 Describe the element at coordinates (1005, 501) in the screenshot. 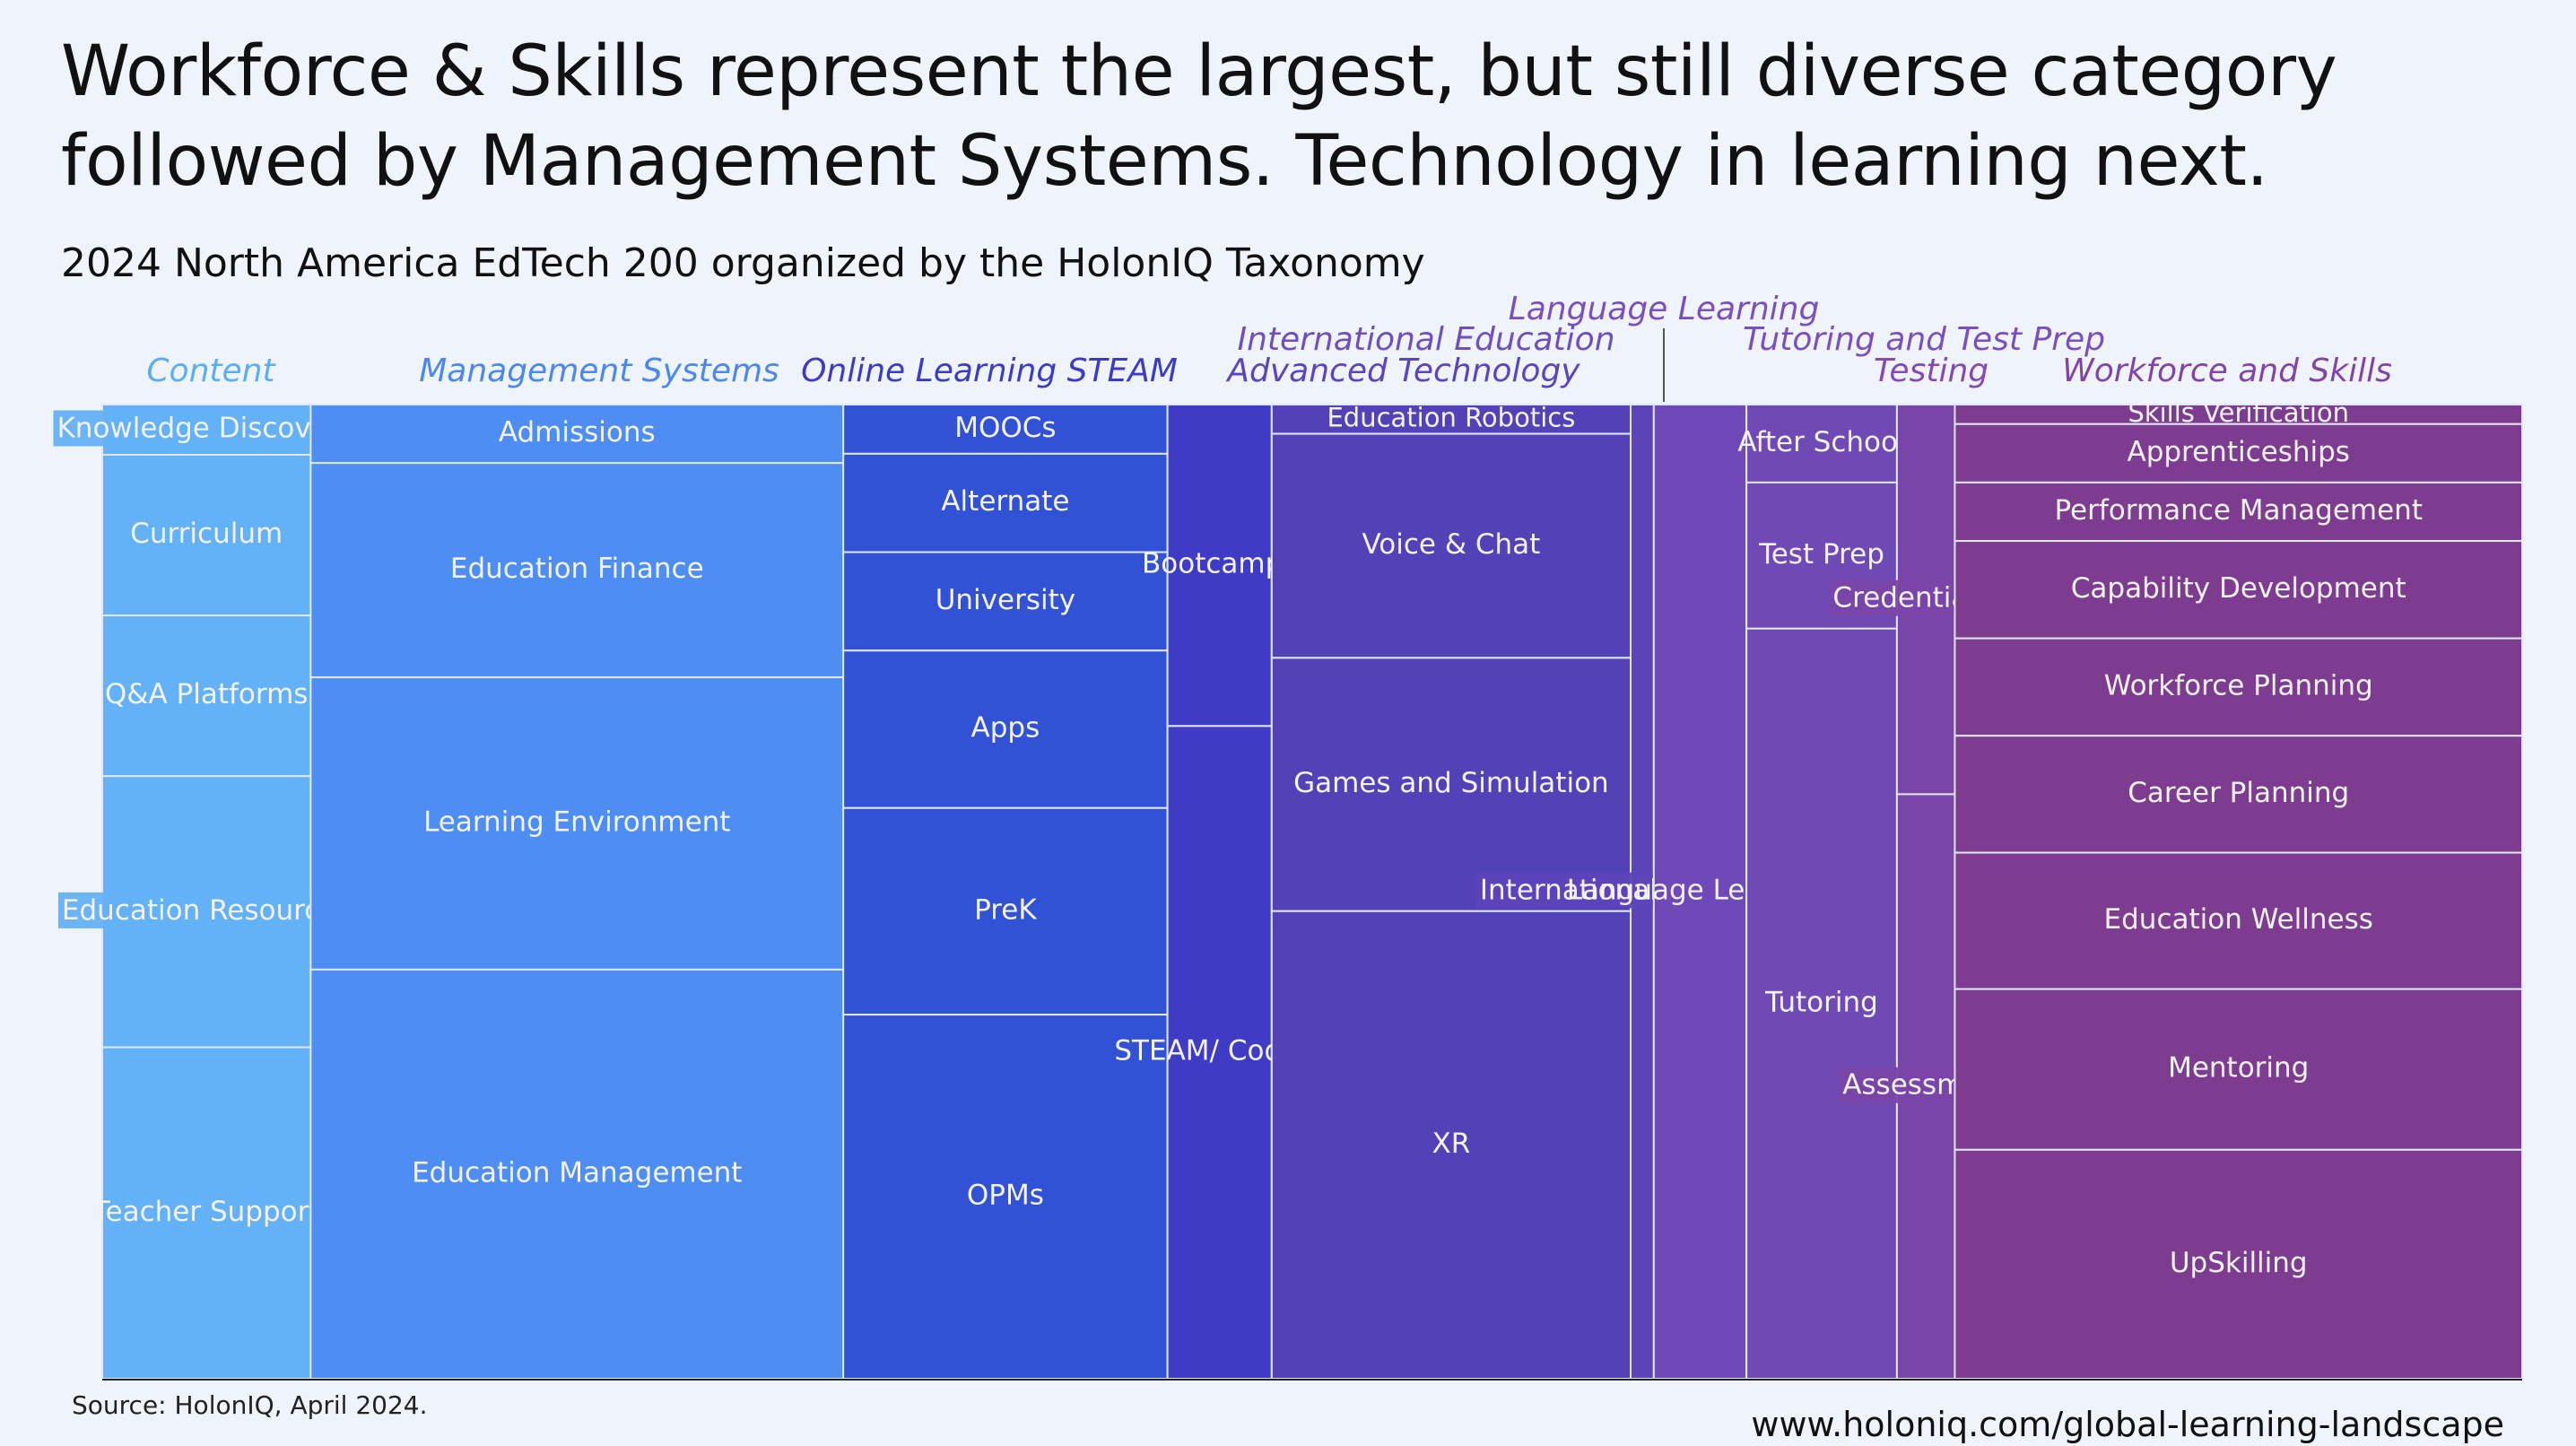

I see `tile-label-alternate: Alternate` at that location.